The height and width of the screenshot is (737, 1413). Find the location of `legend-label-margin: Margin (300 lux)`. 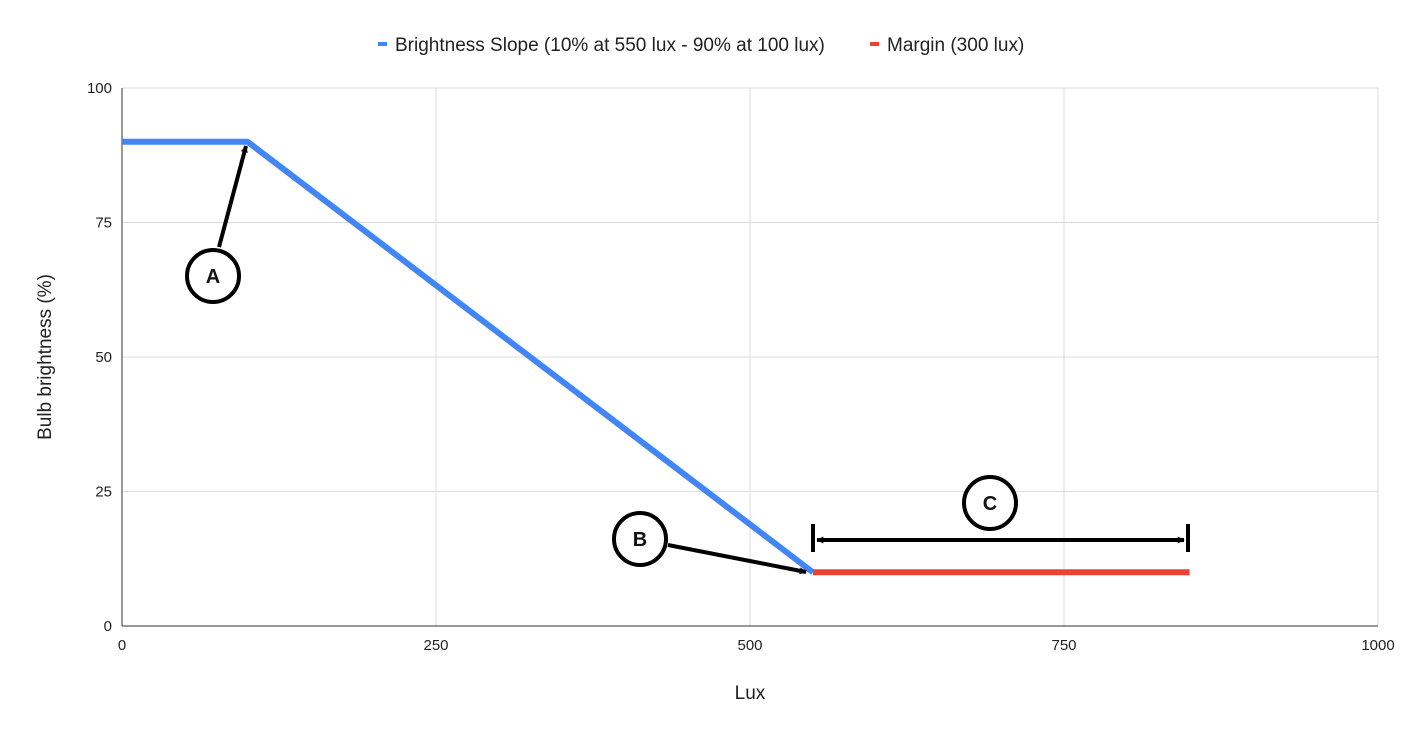

legend-label-margin: Margin (300 lux) is located at coordinates (955, 45).